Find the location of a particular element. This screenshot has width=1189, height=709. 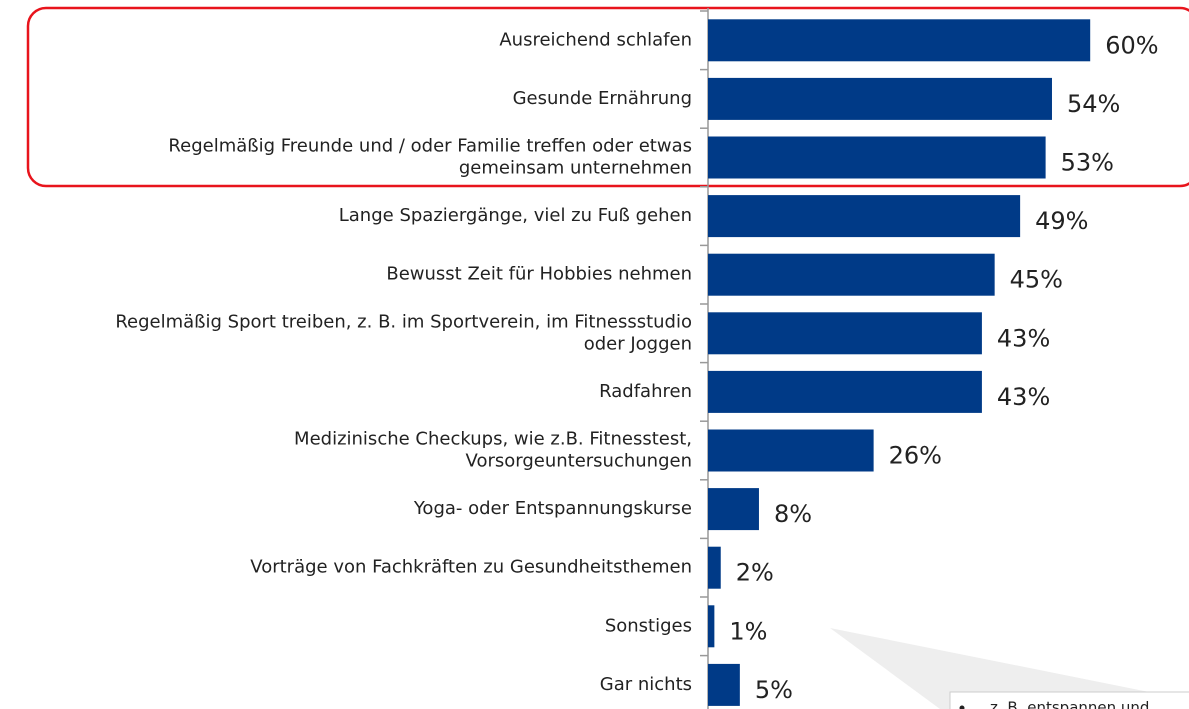

category-label: Radfahren is located at coordinates (645, 391).